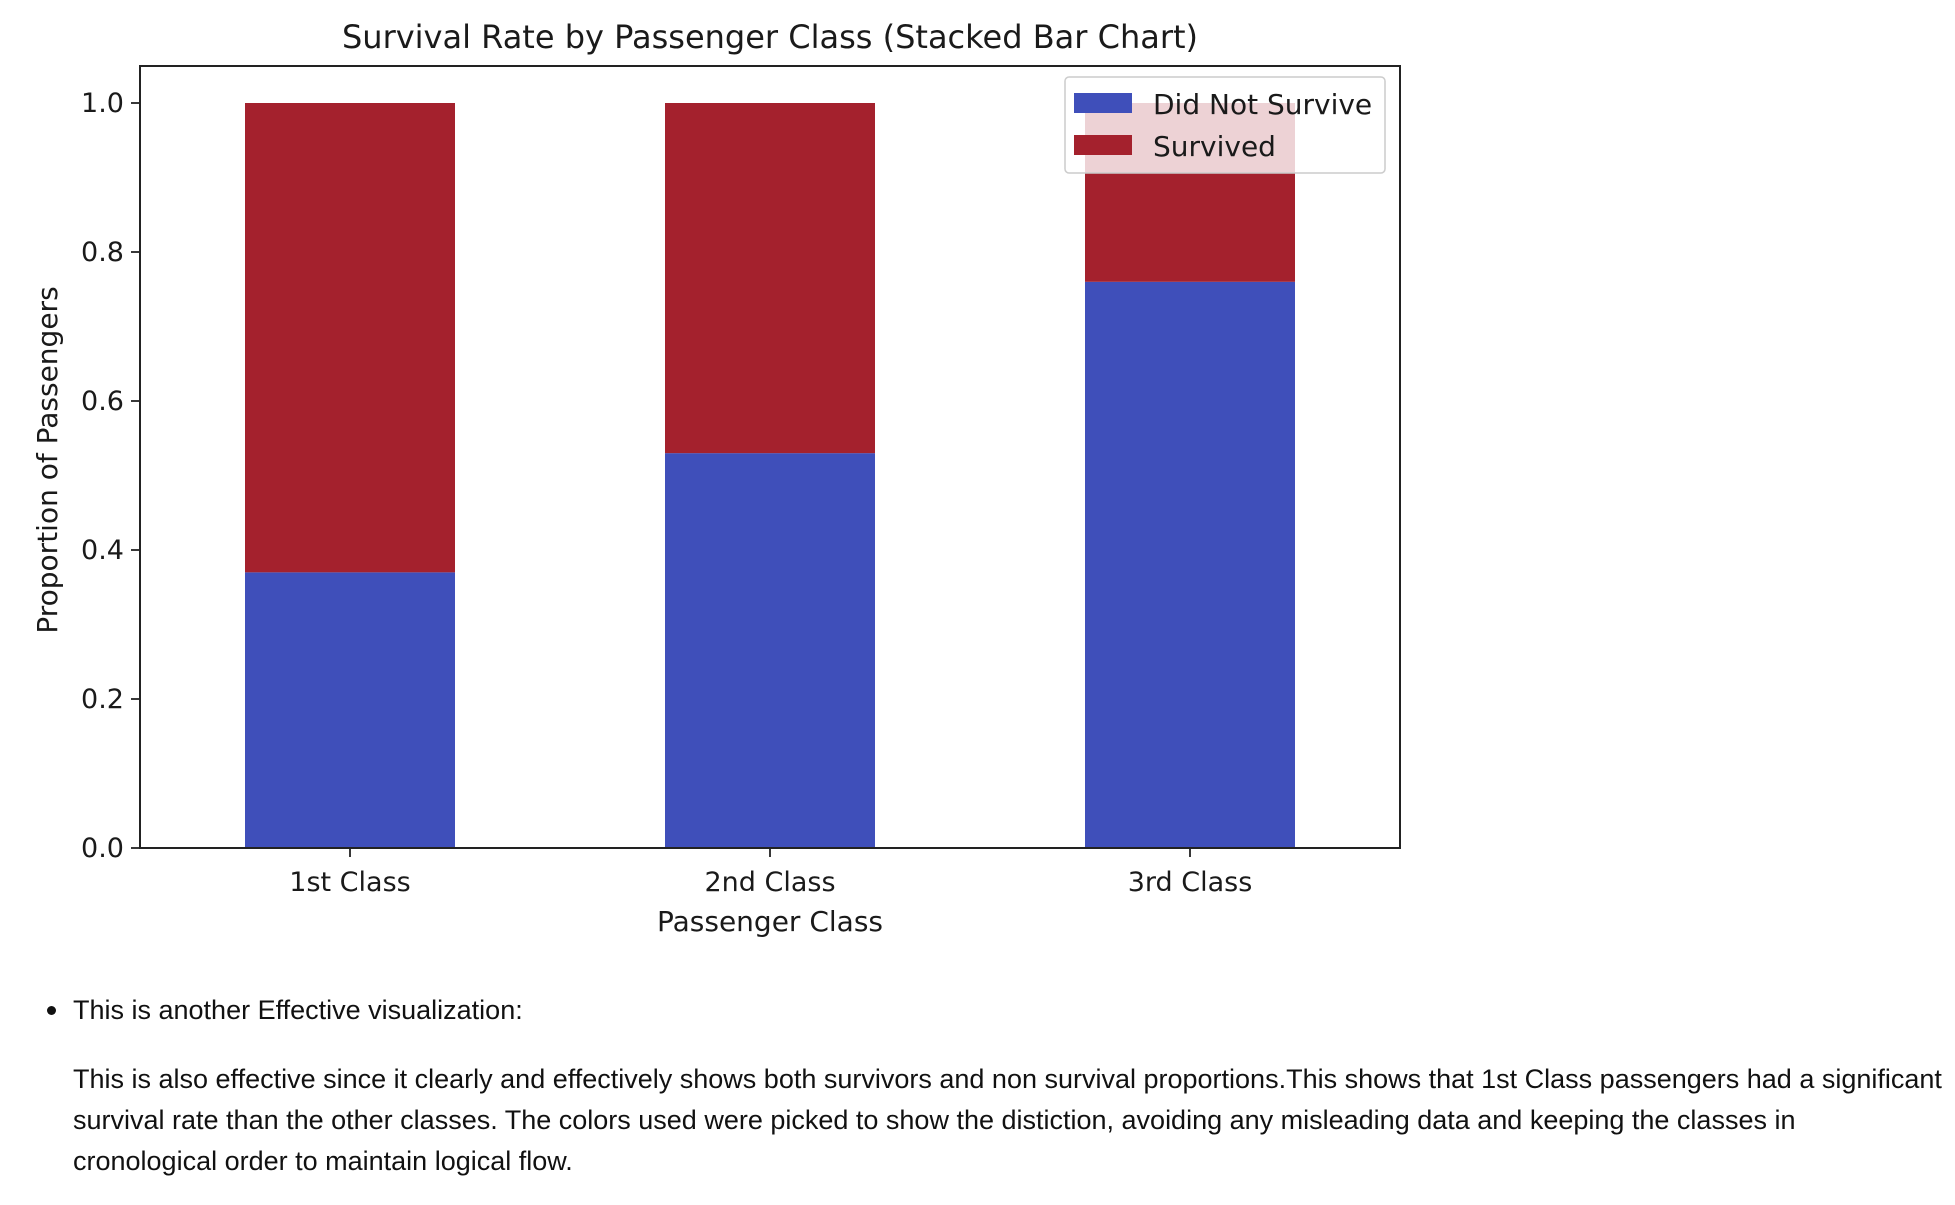 The height and width of the screenshot is (1205, 1955). Describe the element at coordinates (1190, 882) in the screenshot. I see `x-tick-label: 3rd Class` at that location.